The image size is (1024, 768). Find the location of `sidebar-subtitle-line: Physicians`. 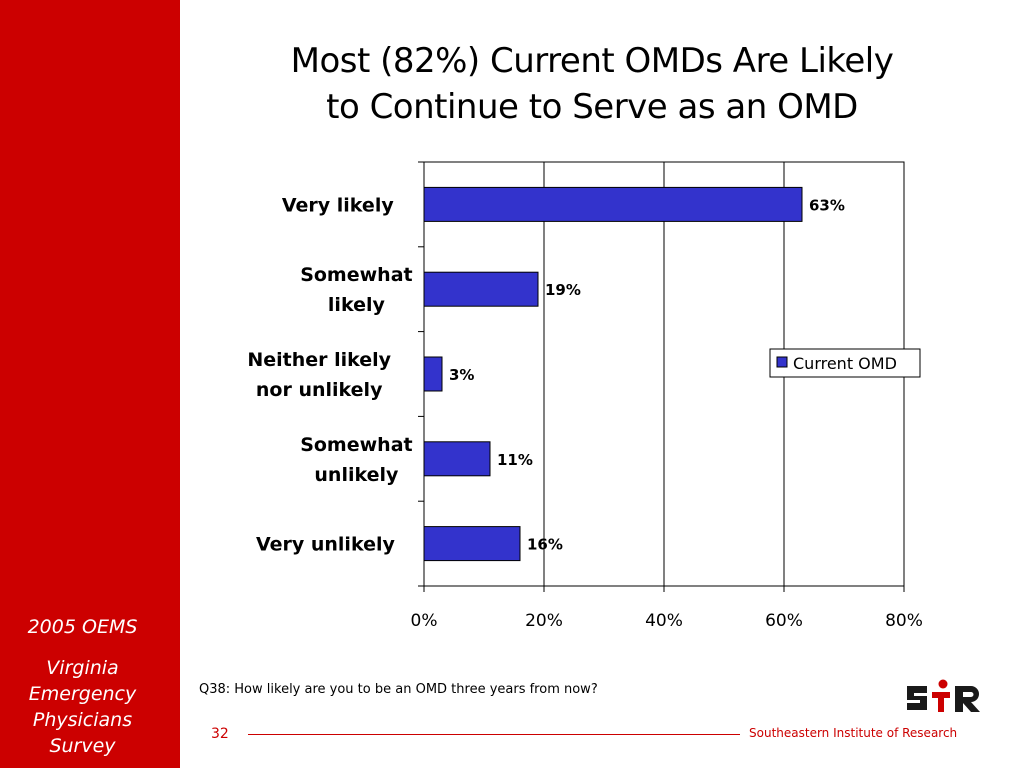

sidebar-subtitle-line: Physicians is located at coordinates (82, 720).